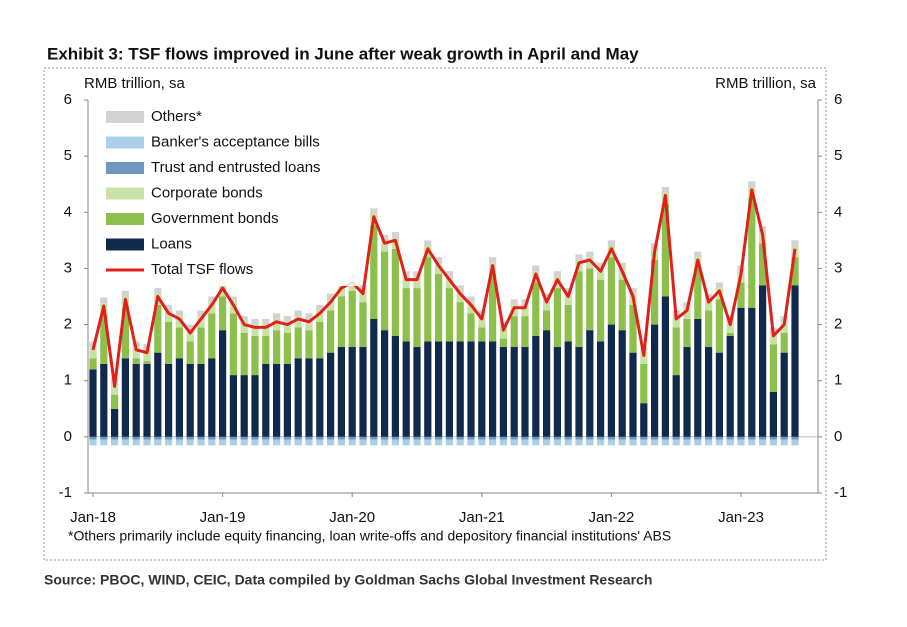 The image size is (907, 627). I want to click on y2-tick-label: 6, so click(838, 99).